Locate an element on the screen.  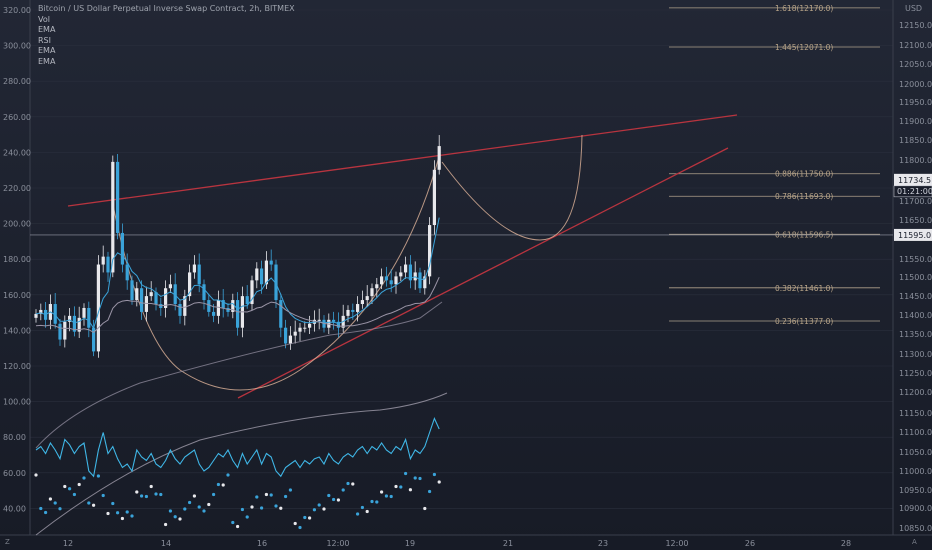
line-price-tag is located at coordinates (913, 234).